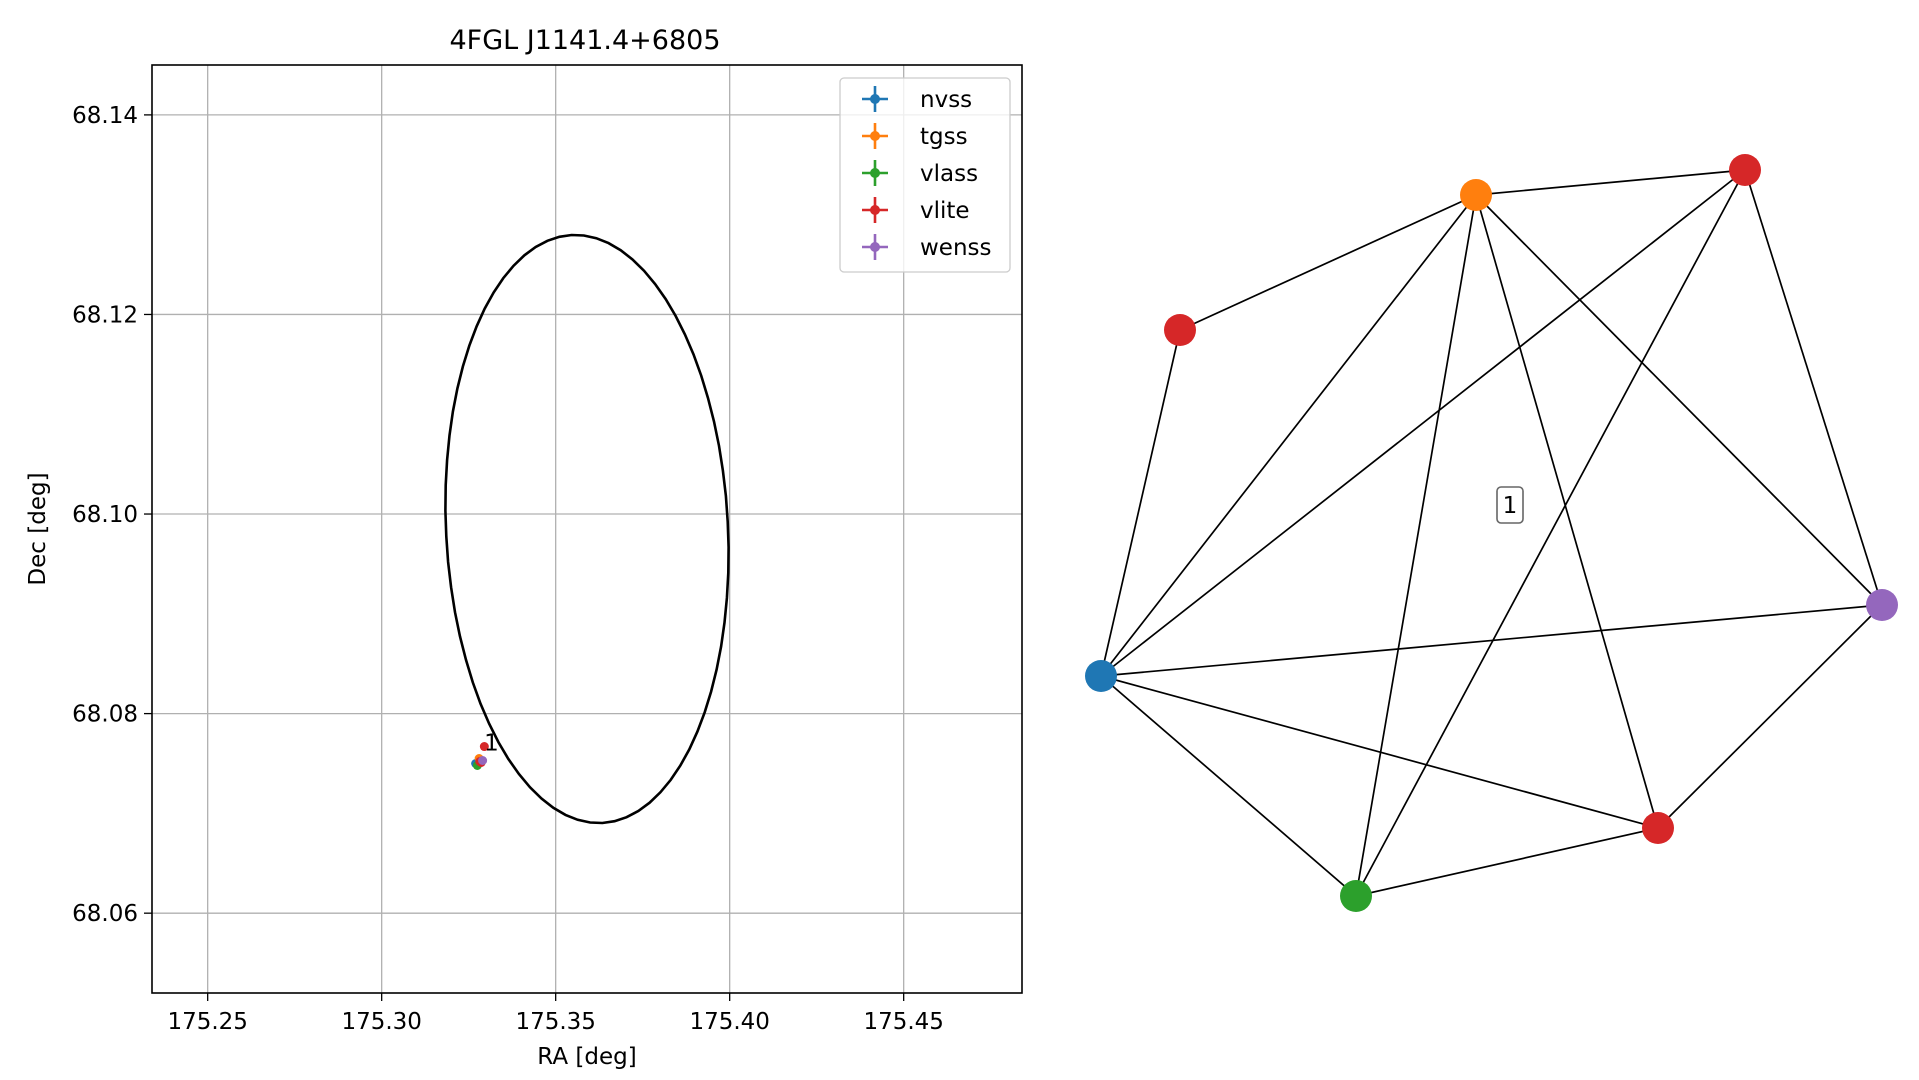 The image size is (1919, 1080). Describe the element at coordinates (903, 1022) in the screenshot. I see `x-tick-label: 175.45` at that location.